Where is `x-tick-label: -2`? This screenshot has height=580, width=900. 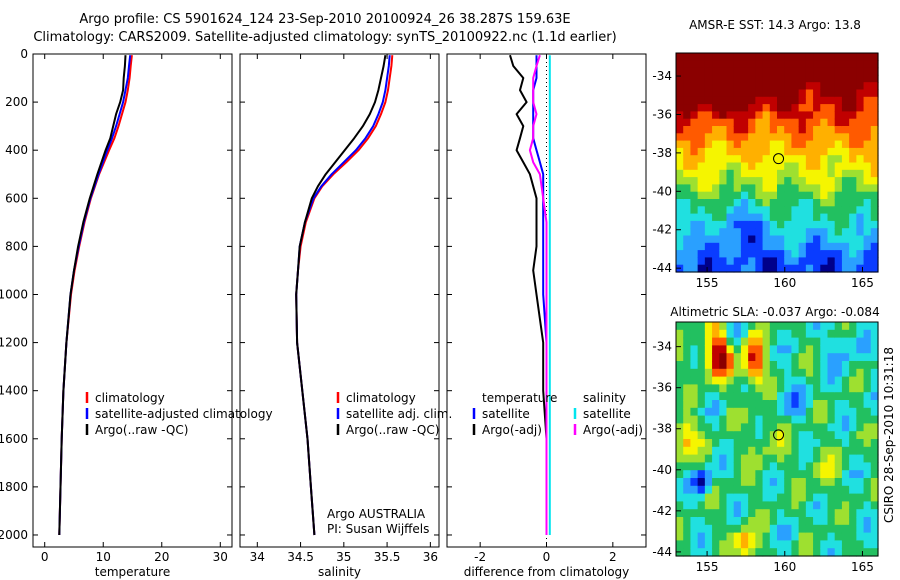
x-tick-label: -2 is located at coordinates (480, 557).